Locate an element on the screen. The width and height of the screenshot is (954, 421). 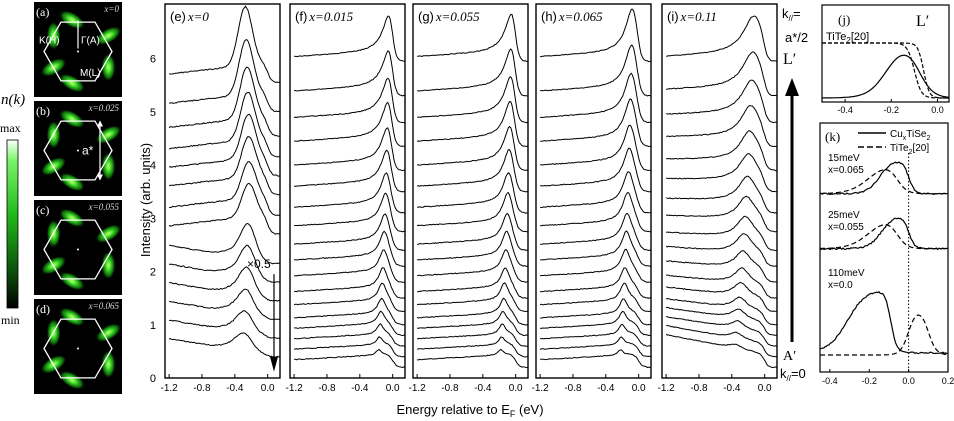
momentum-map-3: (d) x=0.065 is located at coordinates (78, 346).